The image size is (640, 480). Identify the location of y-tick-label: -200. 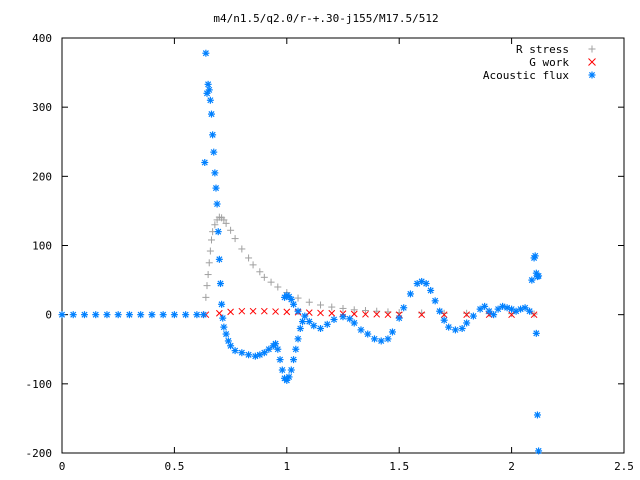
(39, 453).